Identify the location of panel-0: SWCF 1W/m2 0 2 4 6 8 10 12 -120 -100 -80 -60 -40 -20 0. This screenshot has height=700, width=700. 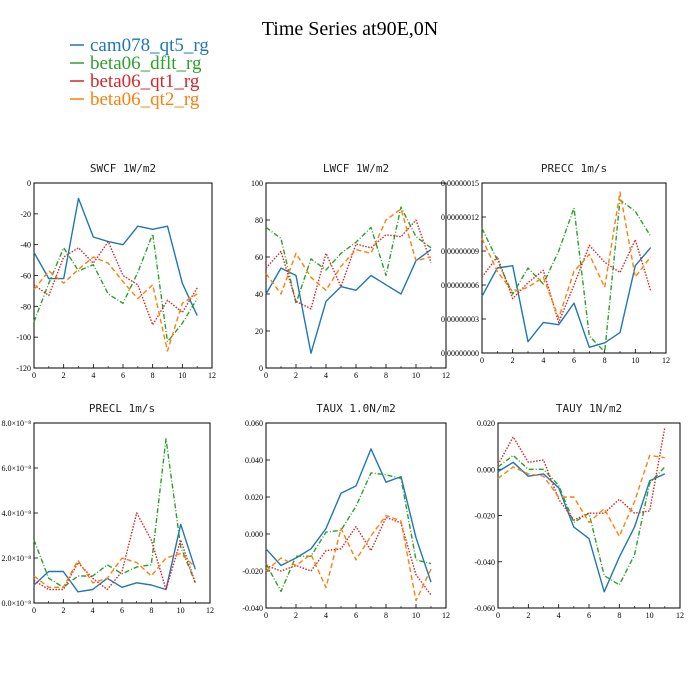
(116, 271).